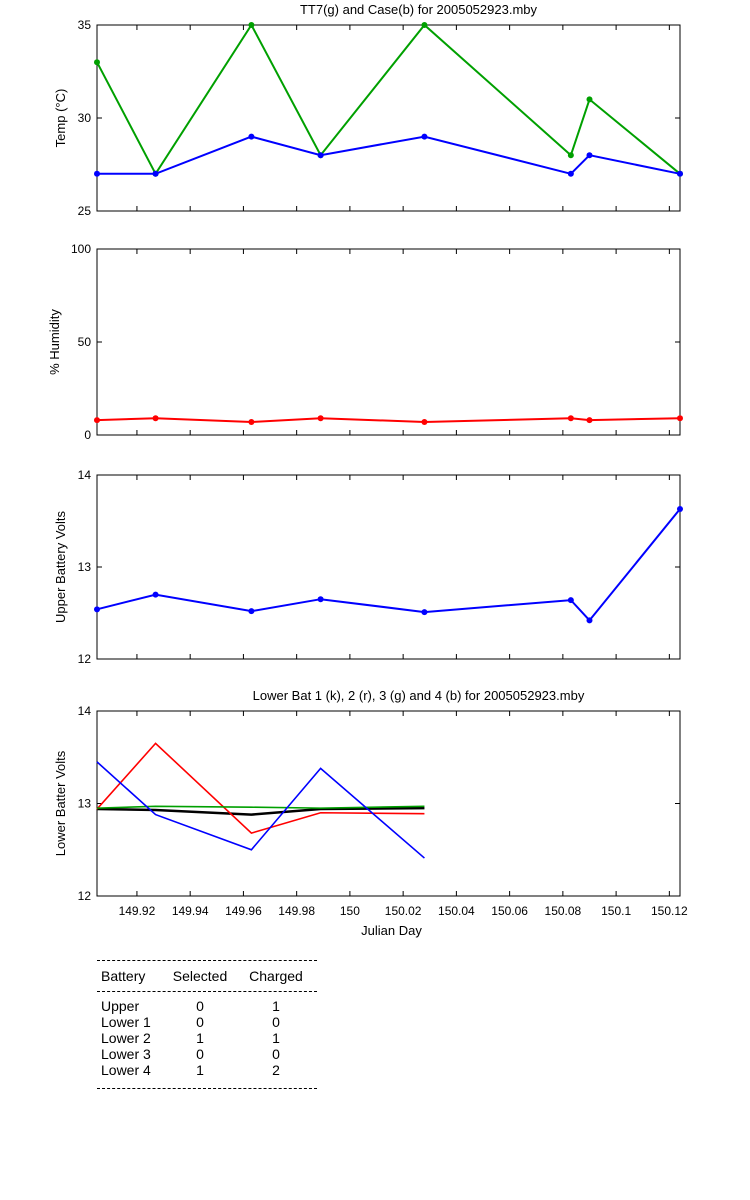 This screenshot has width=750, height=1200. I want to click on table-row: Lower 3 0 0, so click(207, 1054).